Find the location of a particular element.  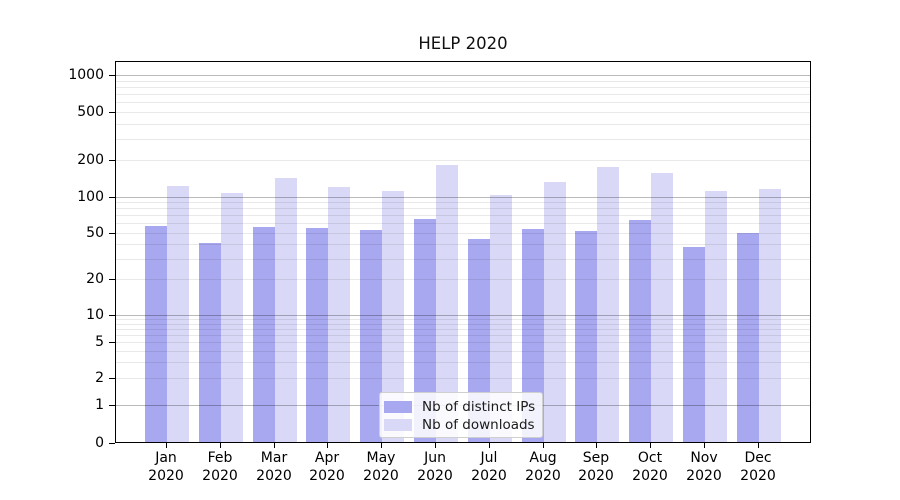

legend-row-downloads: Nb of downloads is located at coordinates (463, 425).